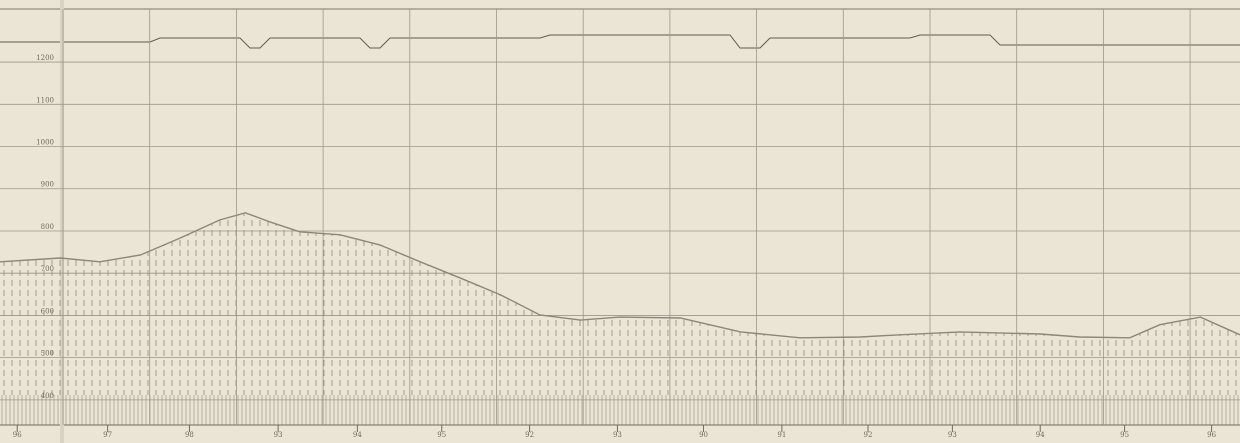 The height and width of the screenshot is (443, 1240). What do you see at coordinates (45, 100) in the screenshot?
I see `y-tick-label: 1100` at bounding box center [45, 100].